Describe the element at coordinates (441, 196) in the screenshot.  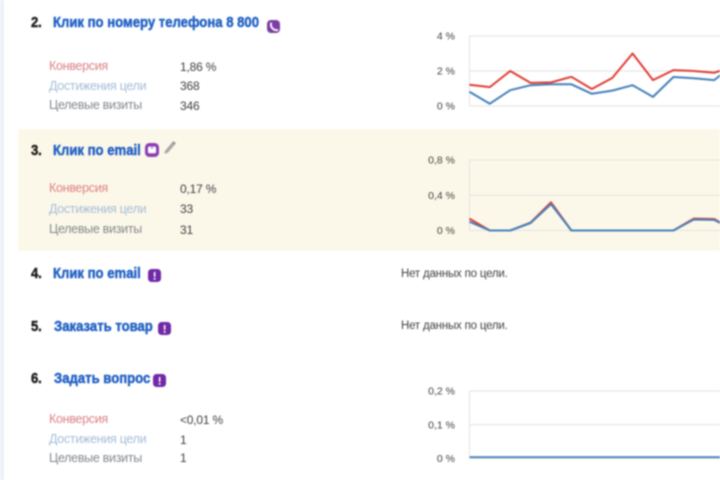
I see `svg-text: 0,4 %` at that location.